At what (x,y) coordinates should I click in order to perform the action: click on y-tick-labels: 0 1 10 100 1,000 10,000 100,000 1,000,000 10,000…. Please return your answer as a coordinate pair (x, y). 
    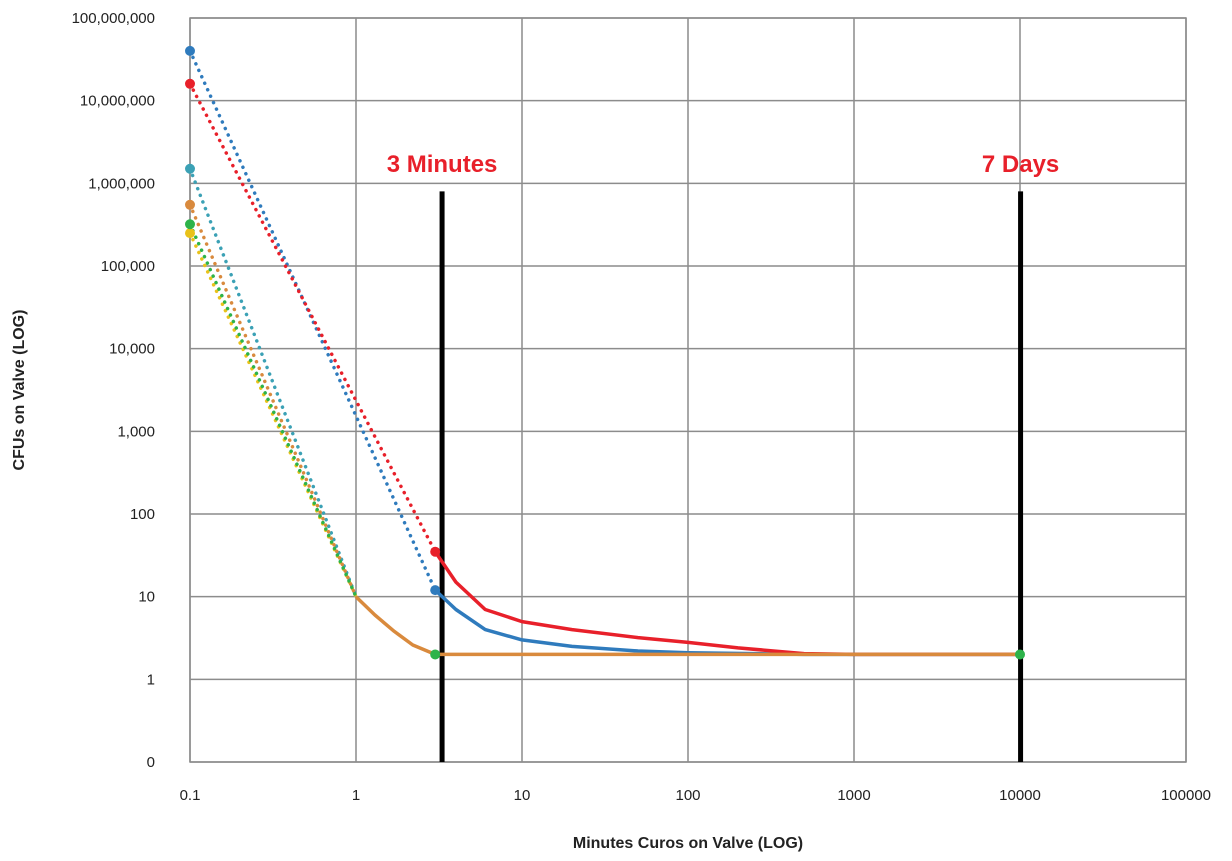
    Looking at the image, I should click on (113, 390).